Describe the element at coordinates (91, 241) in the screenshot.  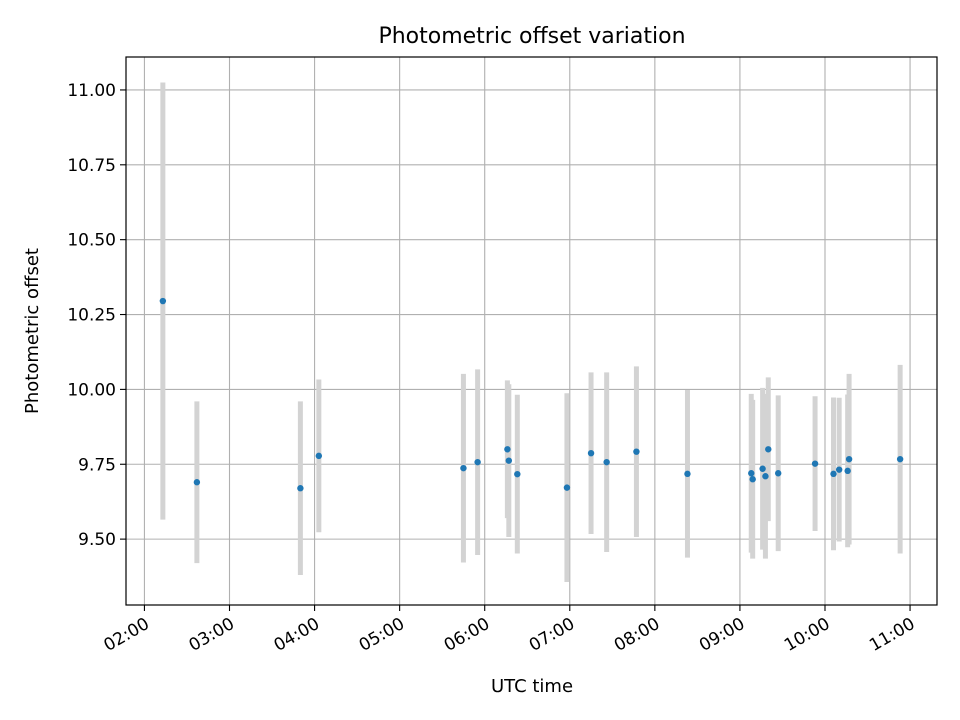
I see `y-tick-label: 10.50` at that location.